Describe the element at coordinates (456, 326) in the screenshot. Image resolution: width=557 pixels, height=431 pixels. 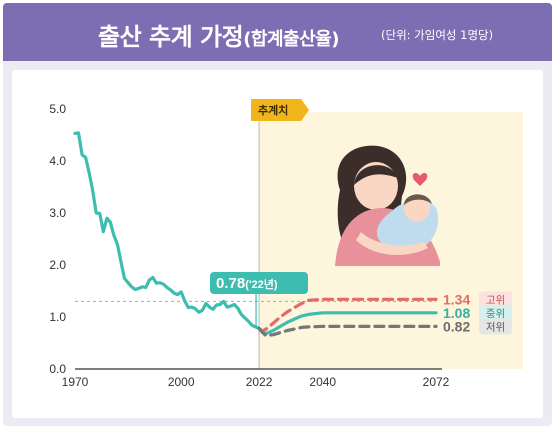
I see `low-scenario-value: 0.82` at that location.